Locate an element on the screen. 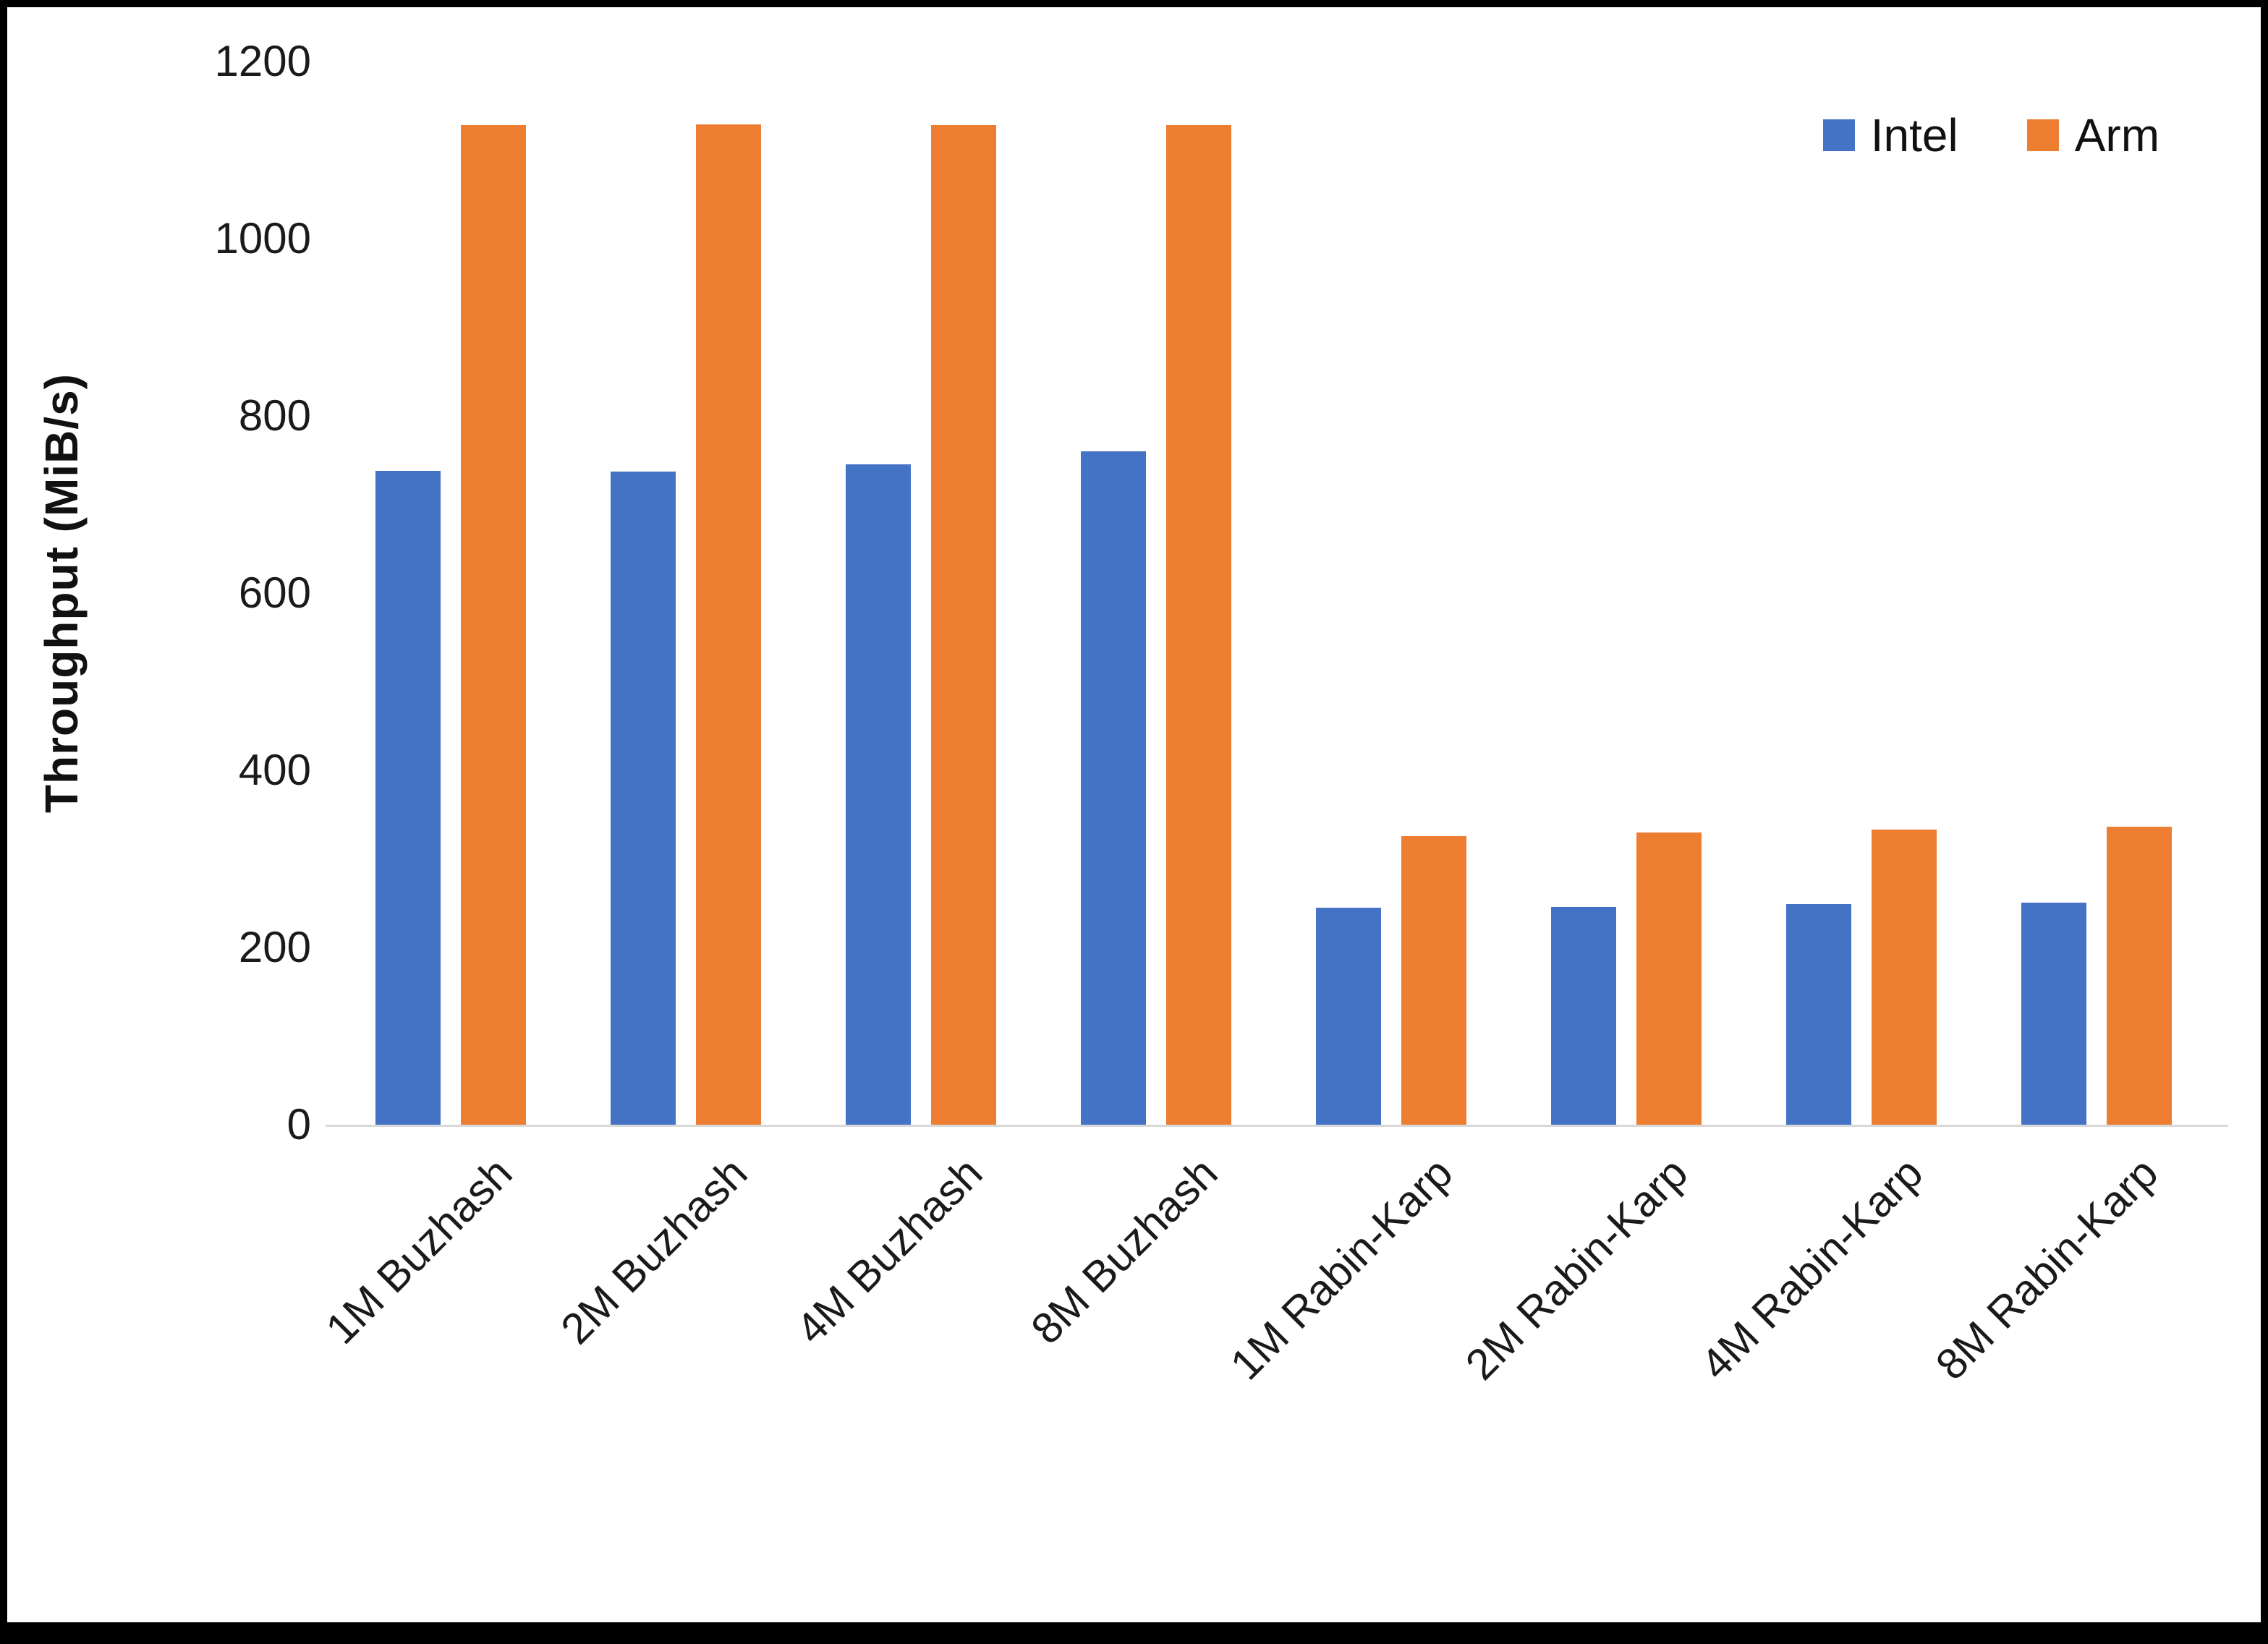  legend-item-intel: Intel is located at coordinates (1890, 135).